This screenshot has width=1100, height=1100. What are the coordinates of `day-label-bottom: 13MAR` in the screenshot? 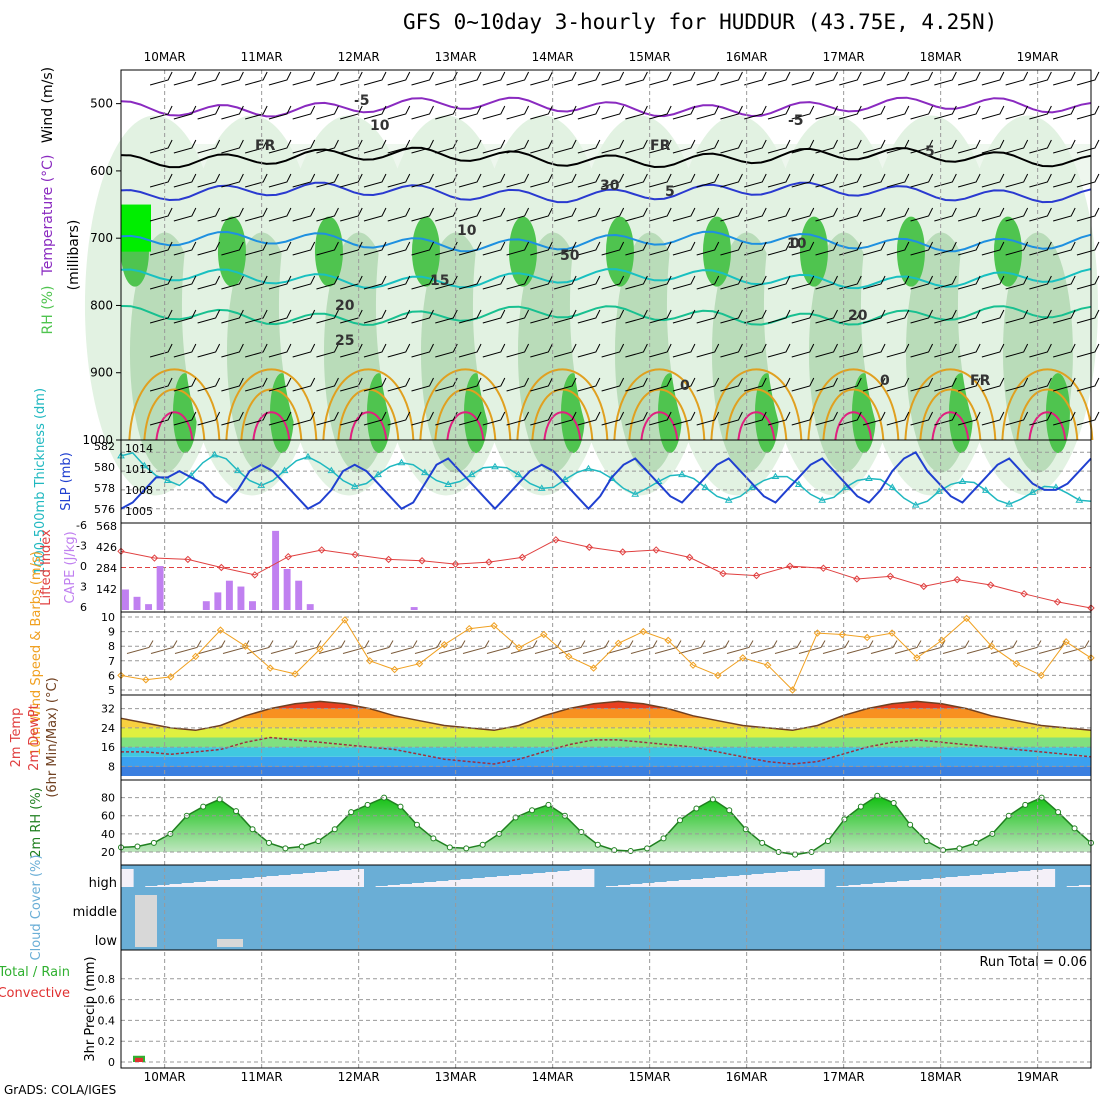 It's located at (456, 1077).